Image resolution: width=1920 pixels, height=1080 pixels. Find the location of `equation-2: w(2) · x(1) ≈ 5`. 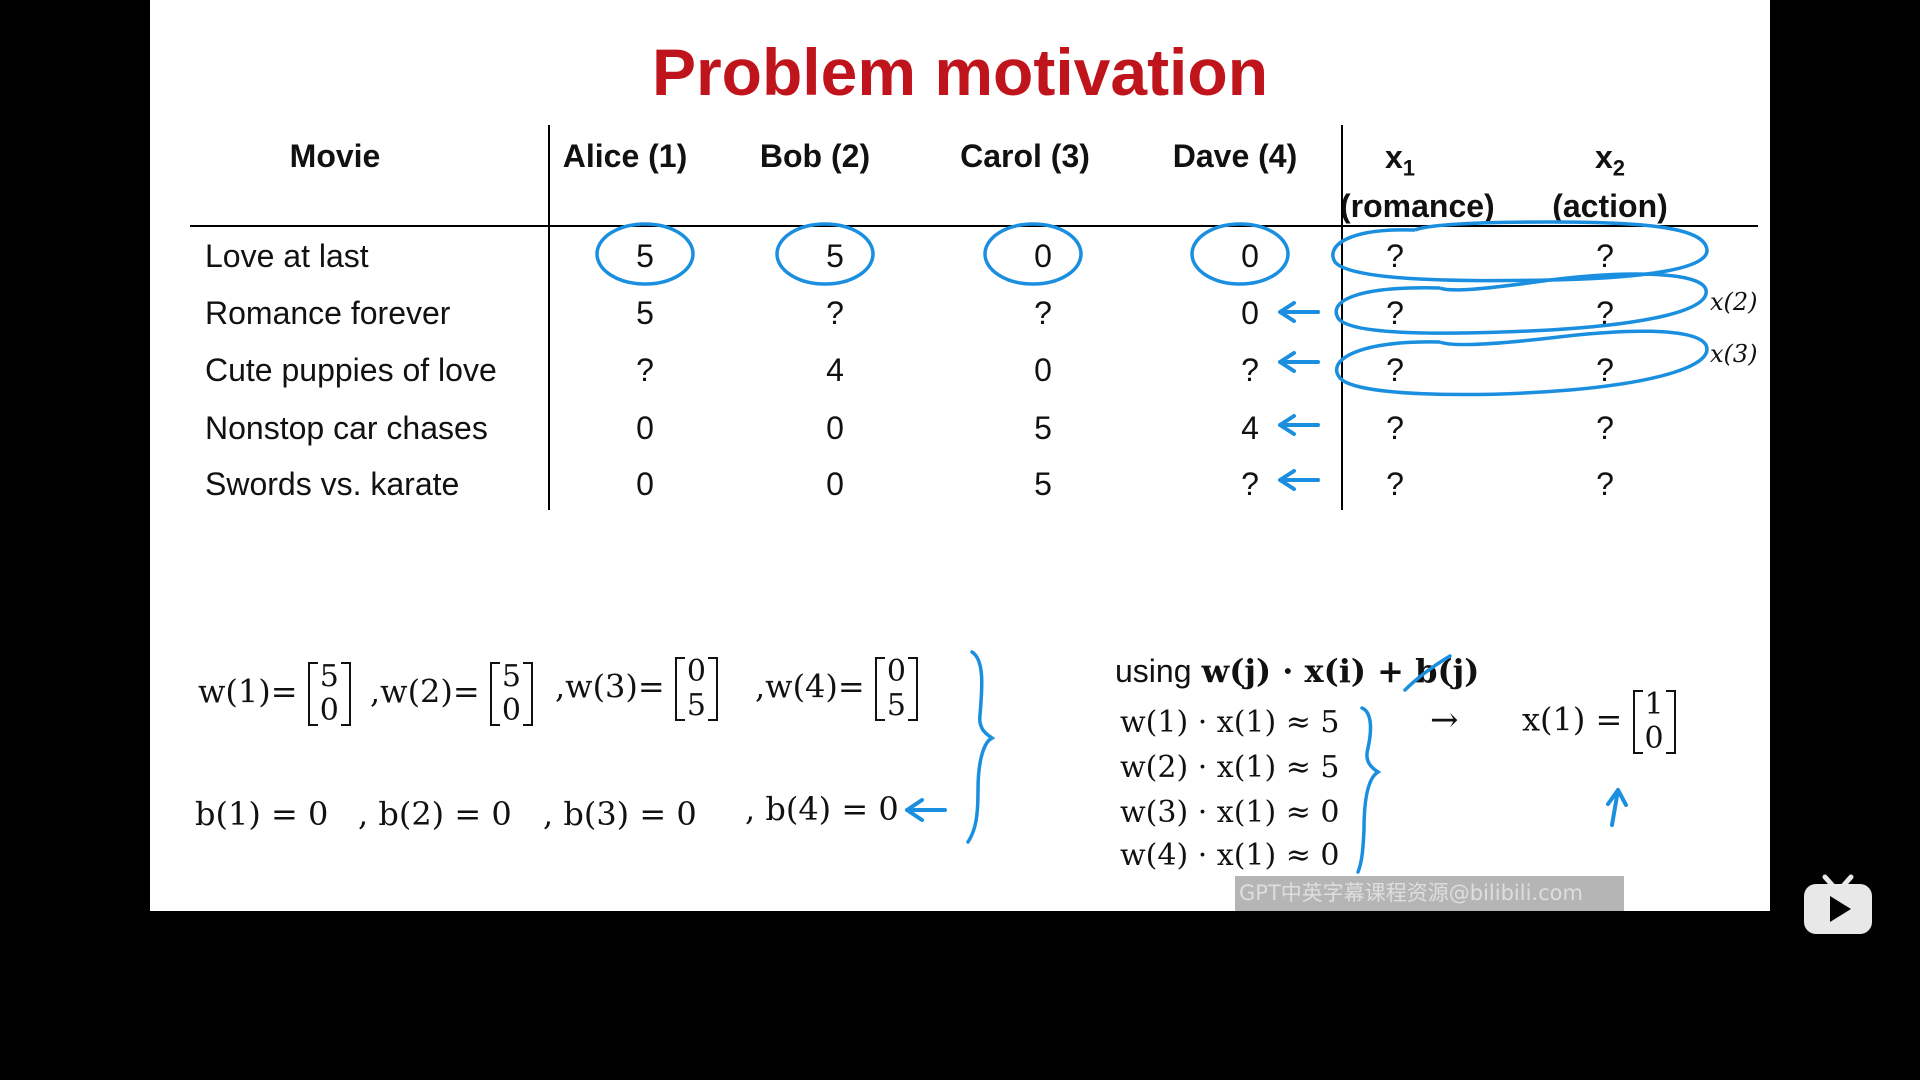

equation-2: w(2) · x(1) ≈ 5 is located at coordinates (1230, 767).